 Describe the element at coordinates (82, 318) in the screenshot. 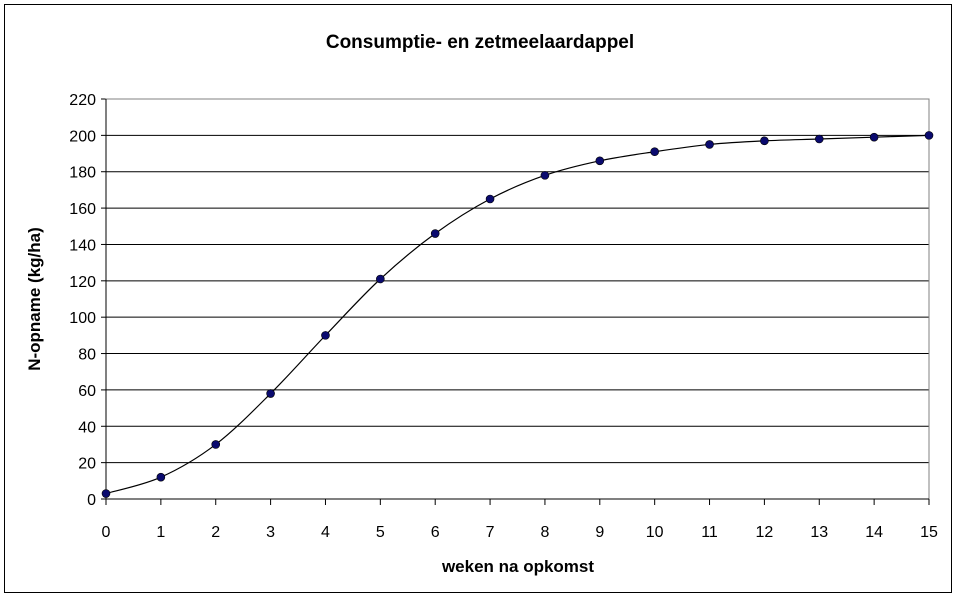

I see `y-tick-label: 100` at that location.